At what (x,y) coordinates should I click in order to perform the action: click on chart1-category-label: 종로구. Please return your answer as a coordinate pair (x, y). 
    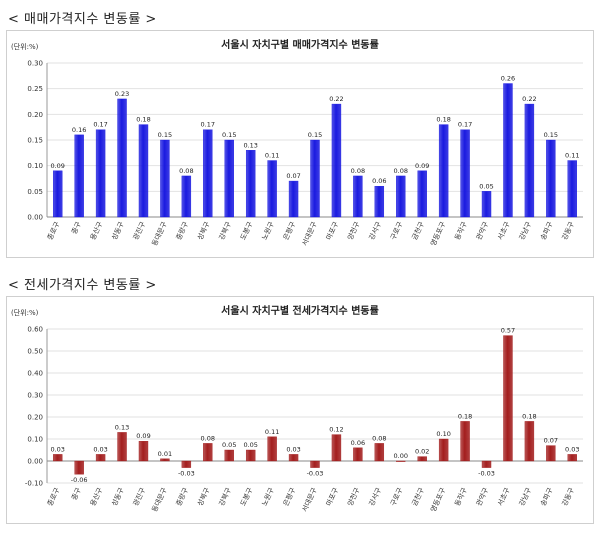
    Looking at the image, I should click on (54, 496).